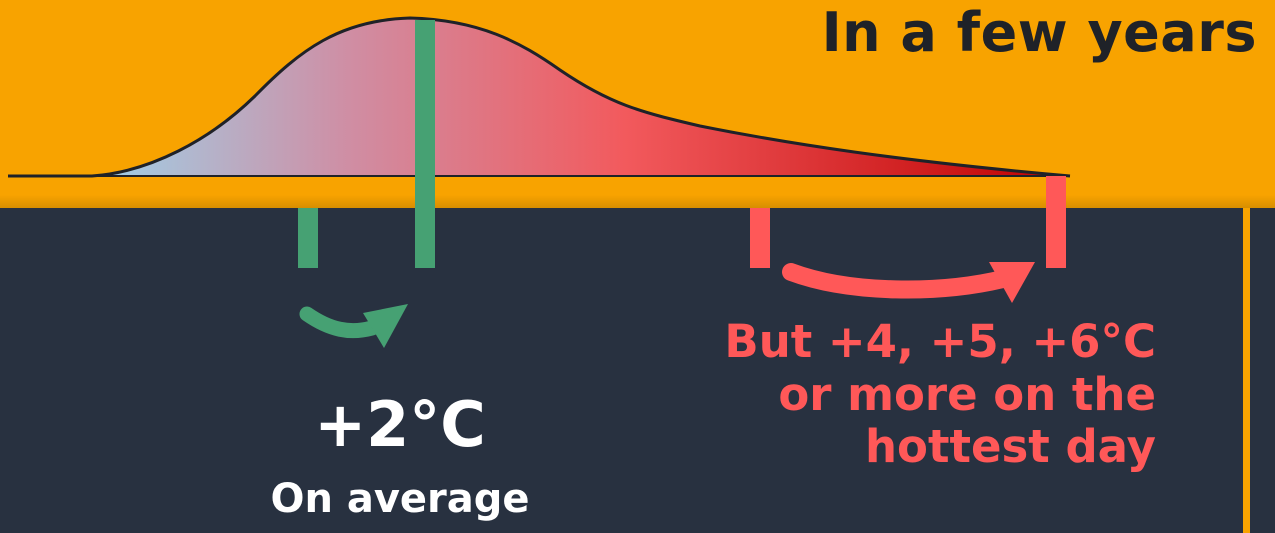 This screenshot has width=1275, height=533. What do you see at coordinates (1039, 32) in the screenshot?
I see `page-title: In a few years` at bounding box center [1039, 32].